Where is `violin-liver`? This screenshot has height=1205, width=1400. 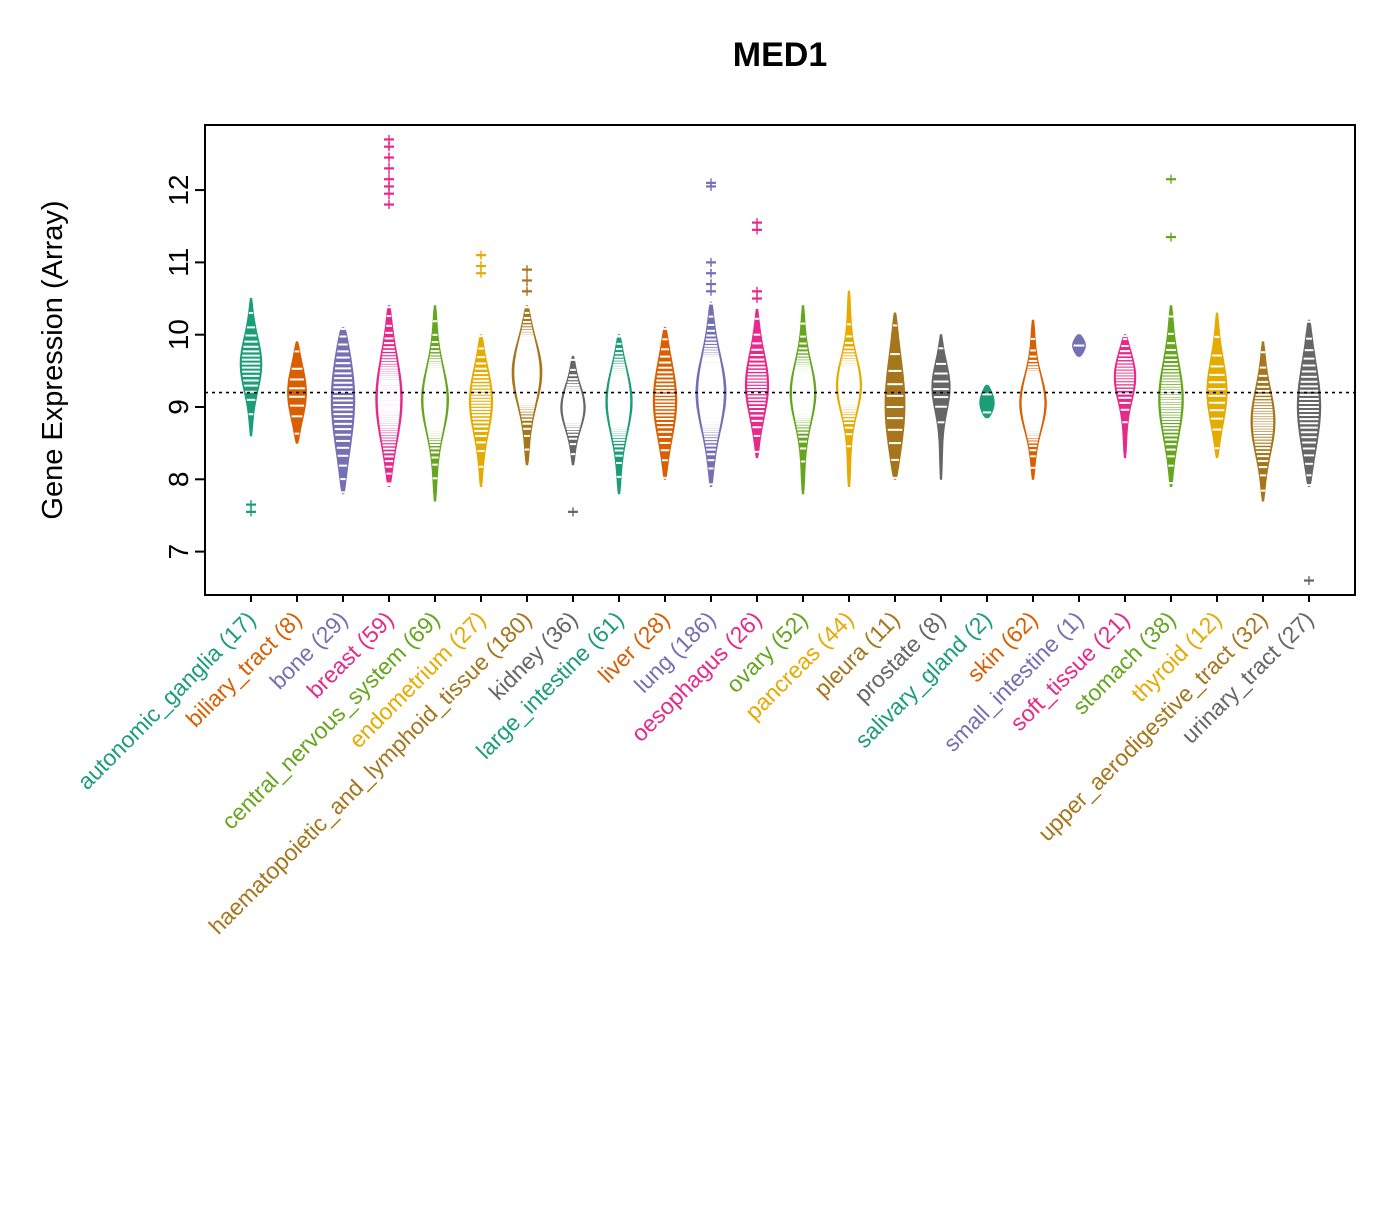
violin-liver is located at coordinates (665, 464).